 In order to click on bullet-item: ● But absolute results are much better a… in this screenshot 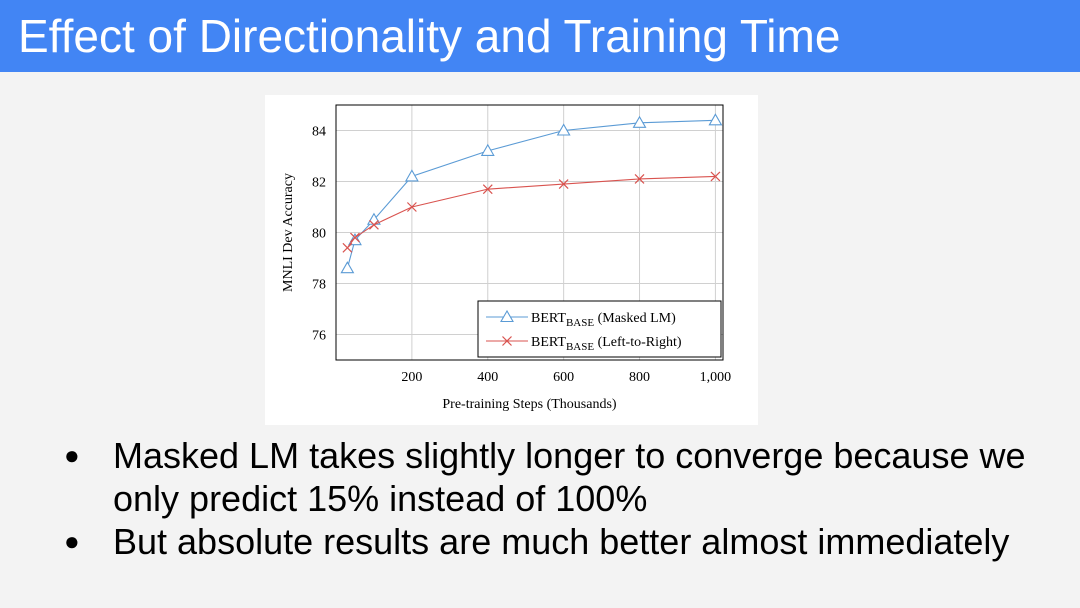, I will do `click(562, 541)`.